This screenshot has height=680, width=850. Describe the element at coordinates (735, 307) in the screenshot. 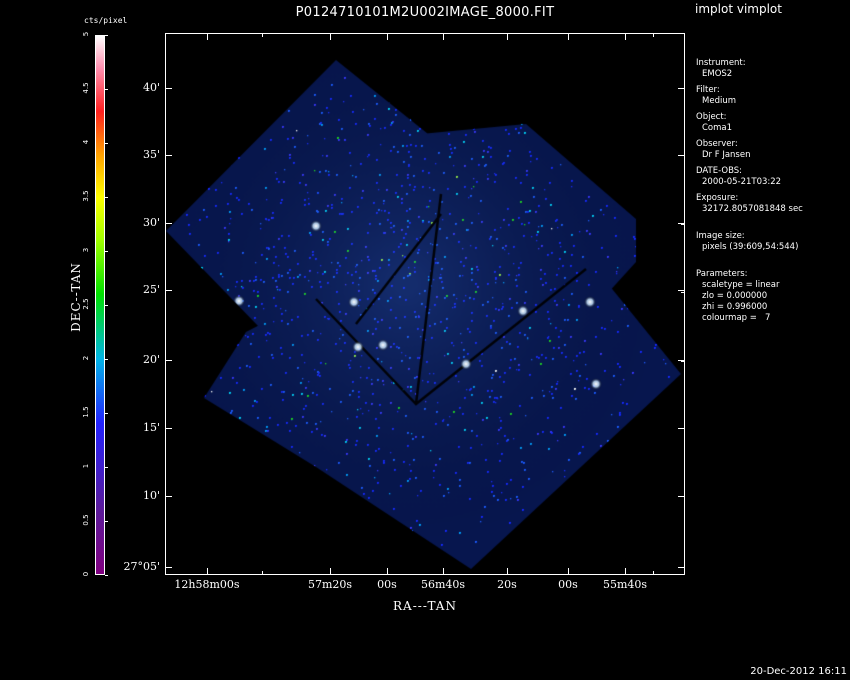

I see `param-zhi: zhi = 0.996000` at that location.